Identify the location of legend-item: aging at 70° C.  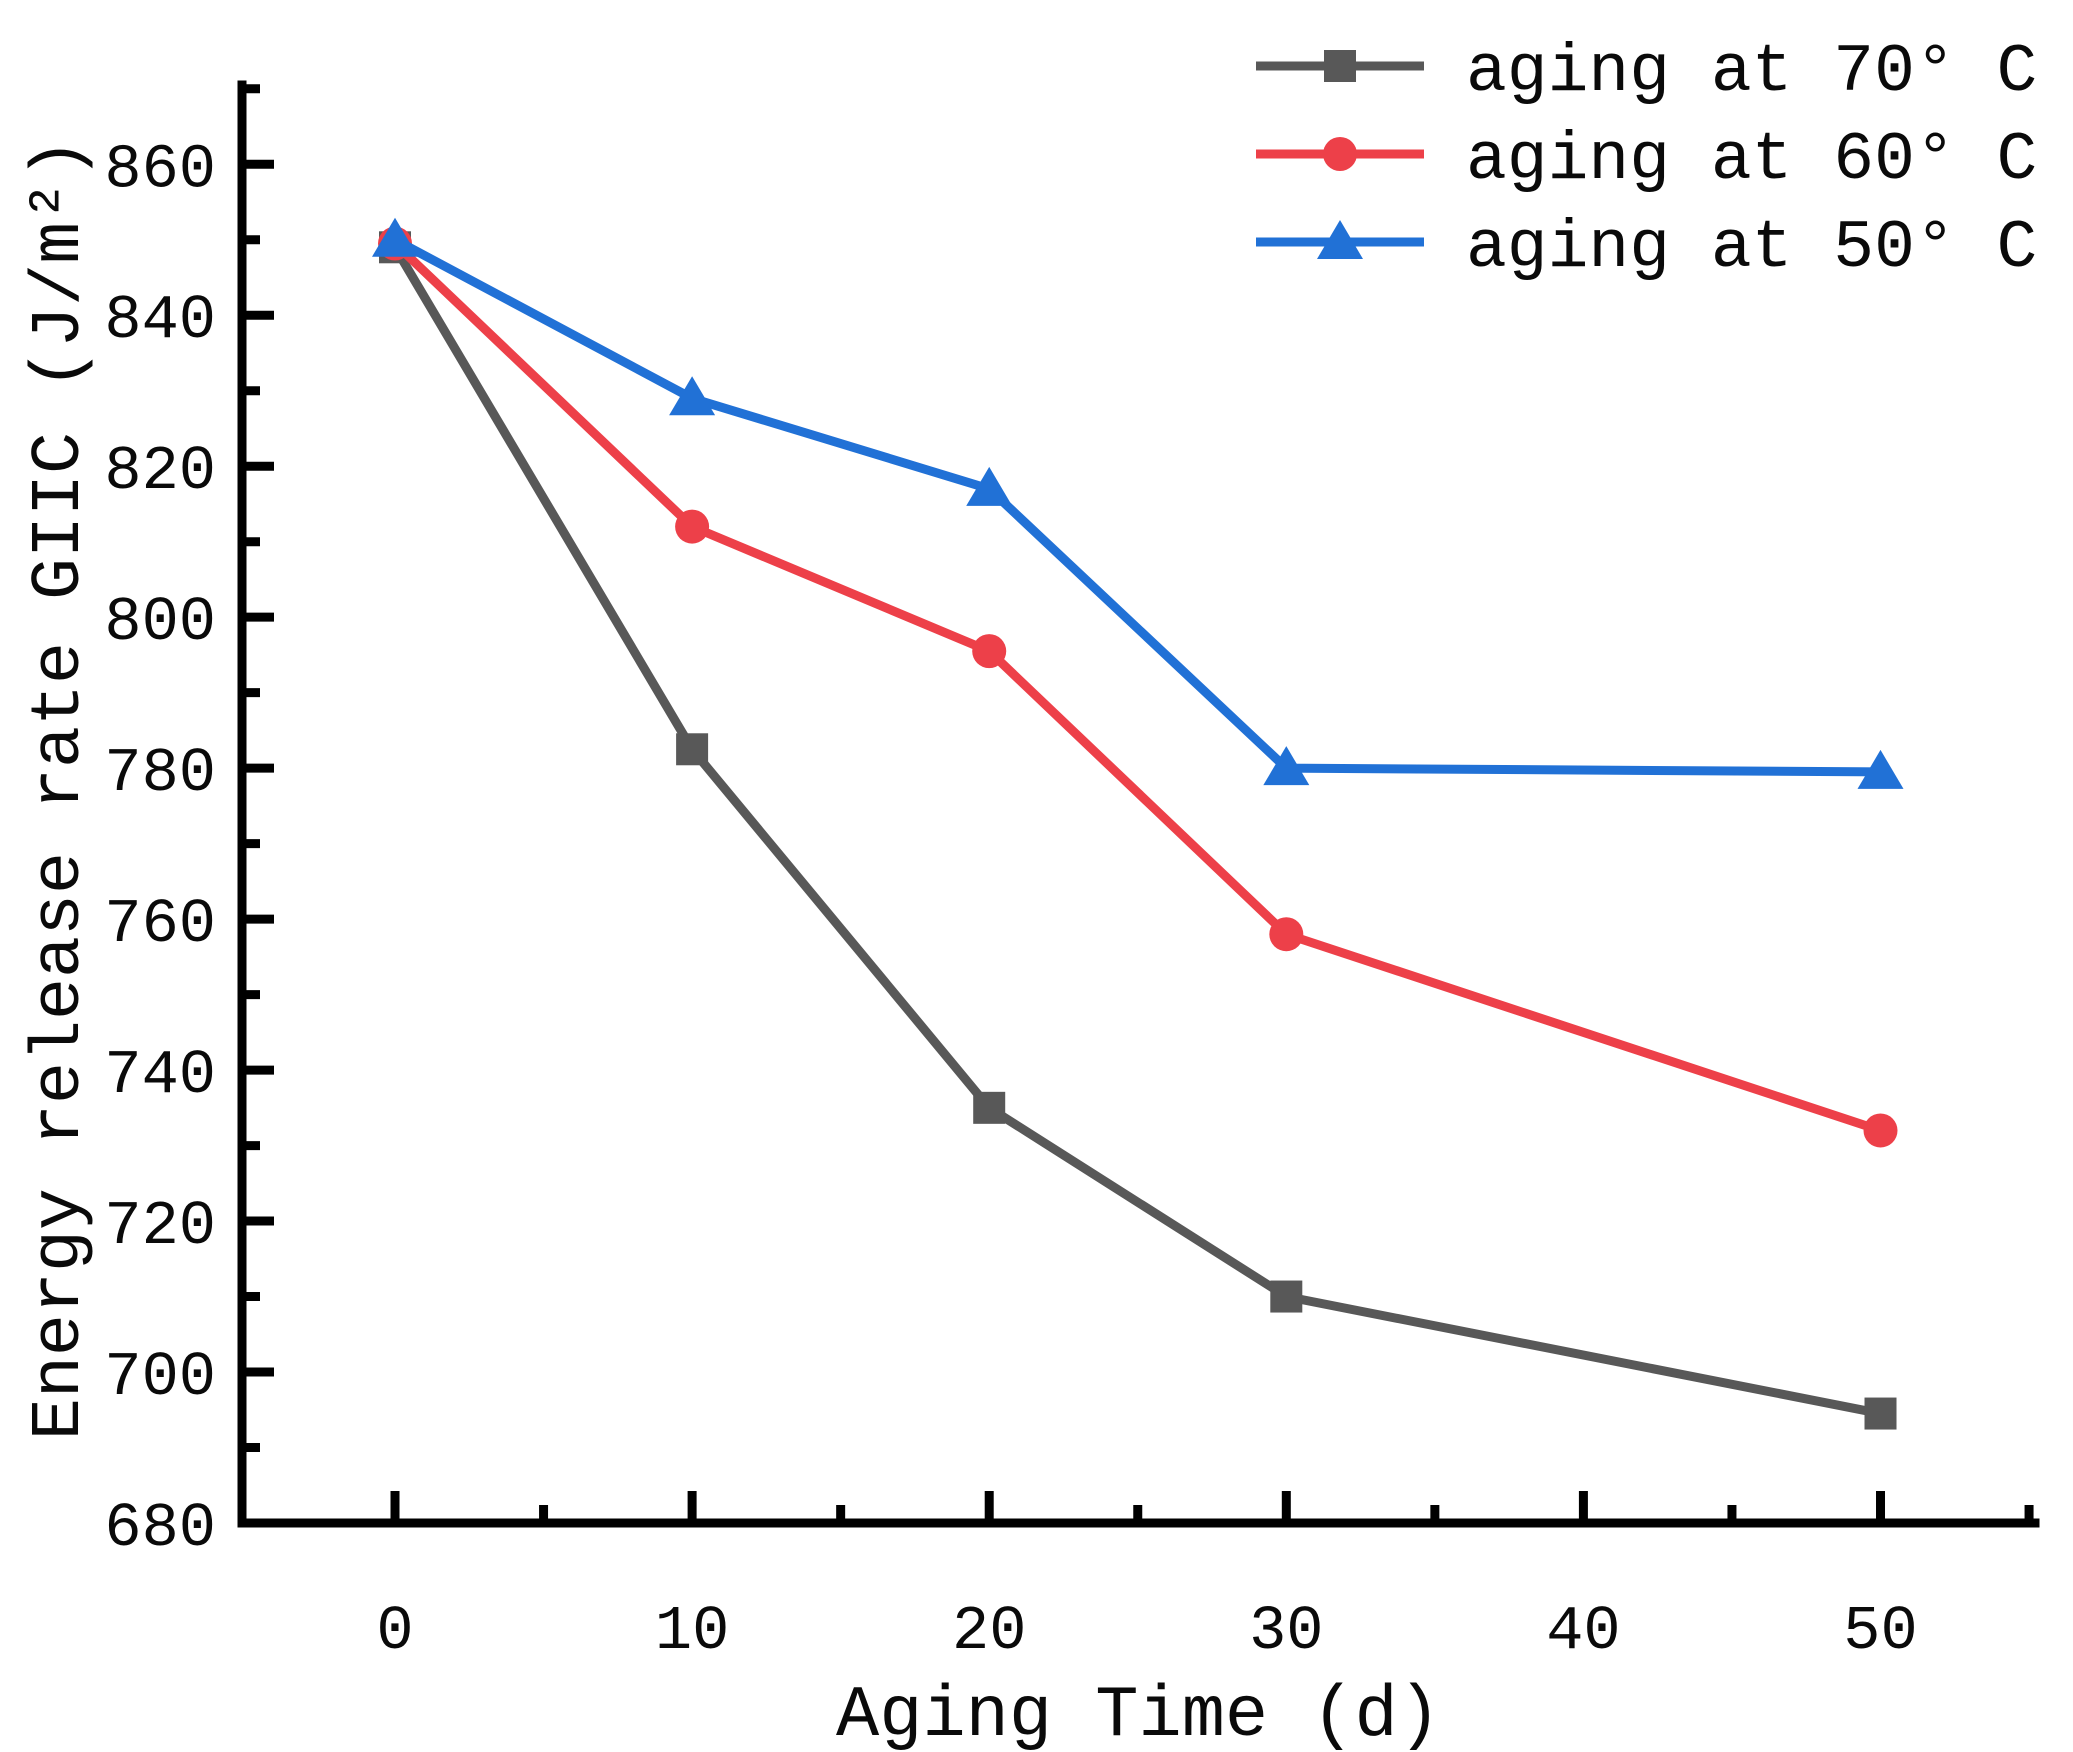
(1646, 72).